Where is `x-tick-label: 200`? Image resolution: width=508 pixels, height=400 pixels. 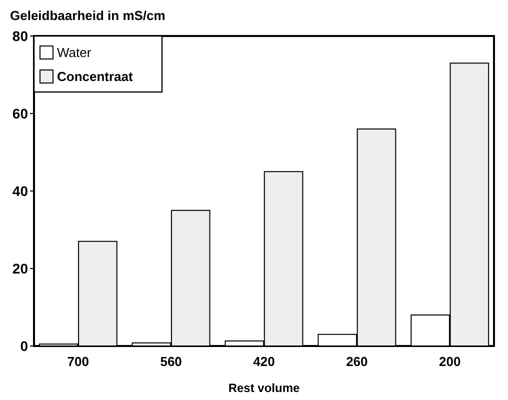
x-tick-label: 200 is located at coordinates (450, 361).